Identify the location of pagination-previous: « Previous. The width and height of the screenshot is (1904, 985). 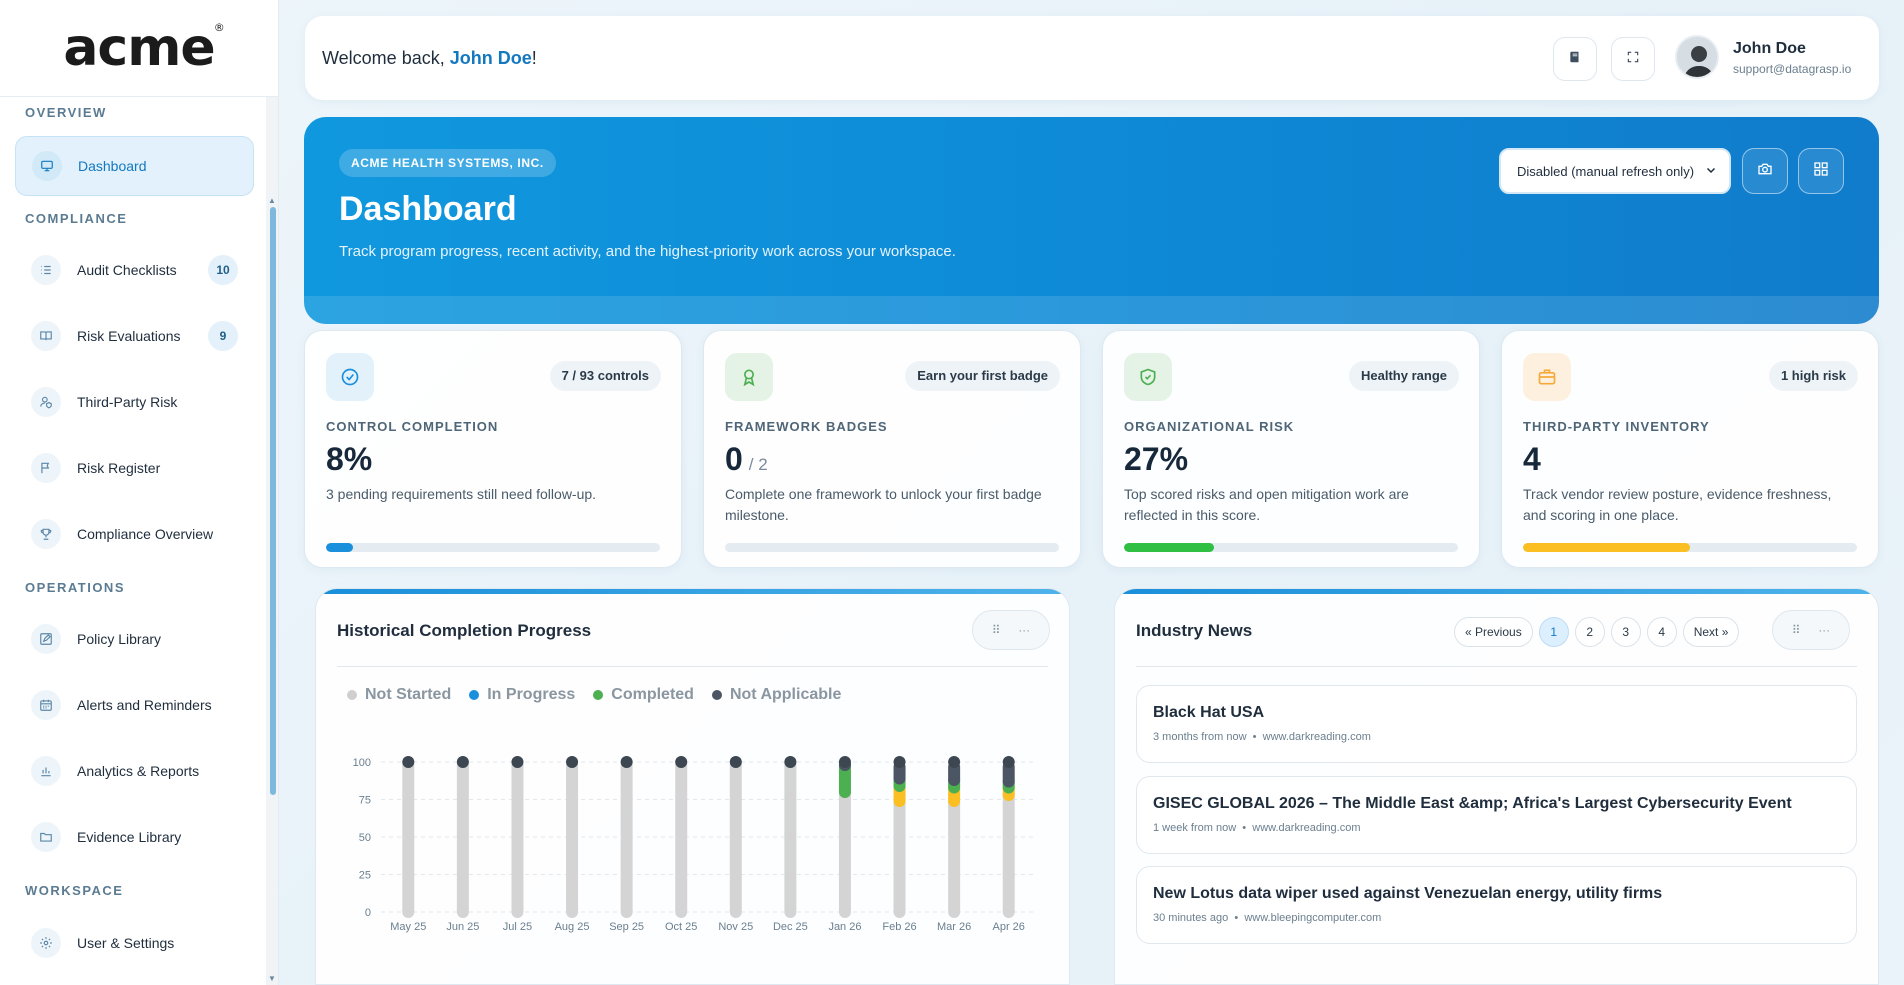
(1493, 632).